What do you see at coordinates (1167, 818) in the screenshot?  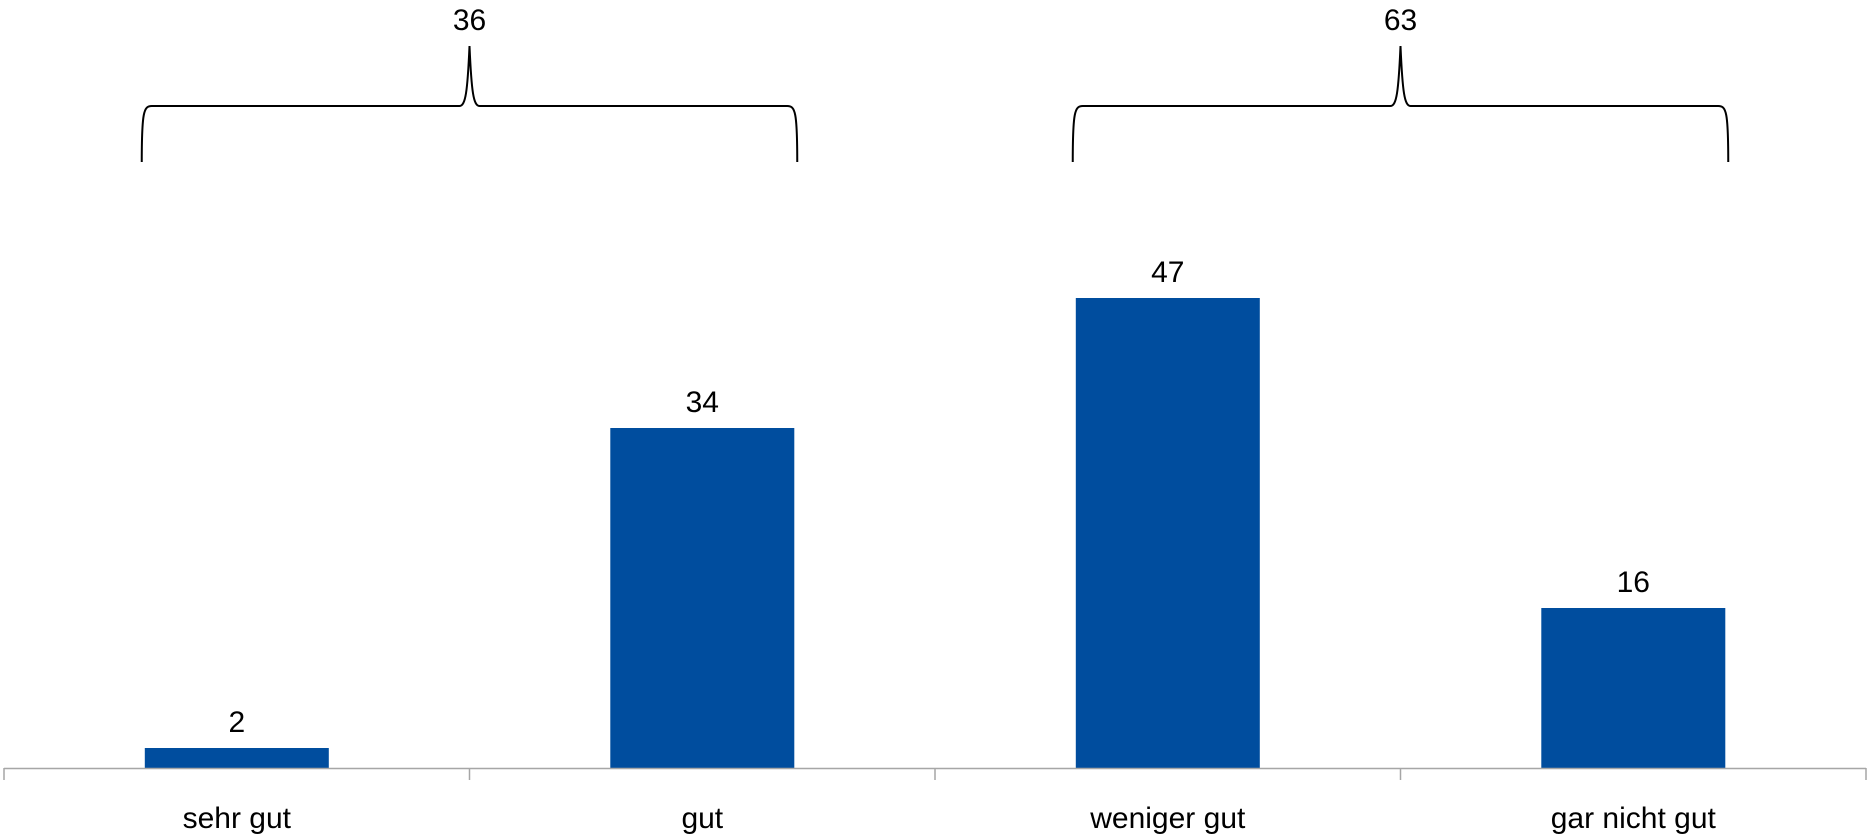 I see `category-label-2: weniger gut` at bounding box center [1167, 818].